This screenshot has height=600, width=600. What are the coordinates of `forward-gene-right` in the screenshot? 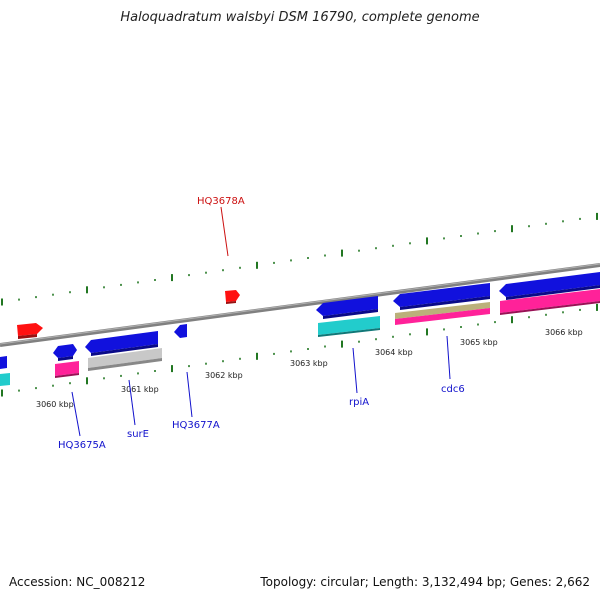 It's located at (549, 286).